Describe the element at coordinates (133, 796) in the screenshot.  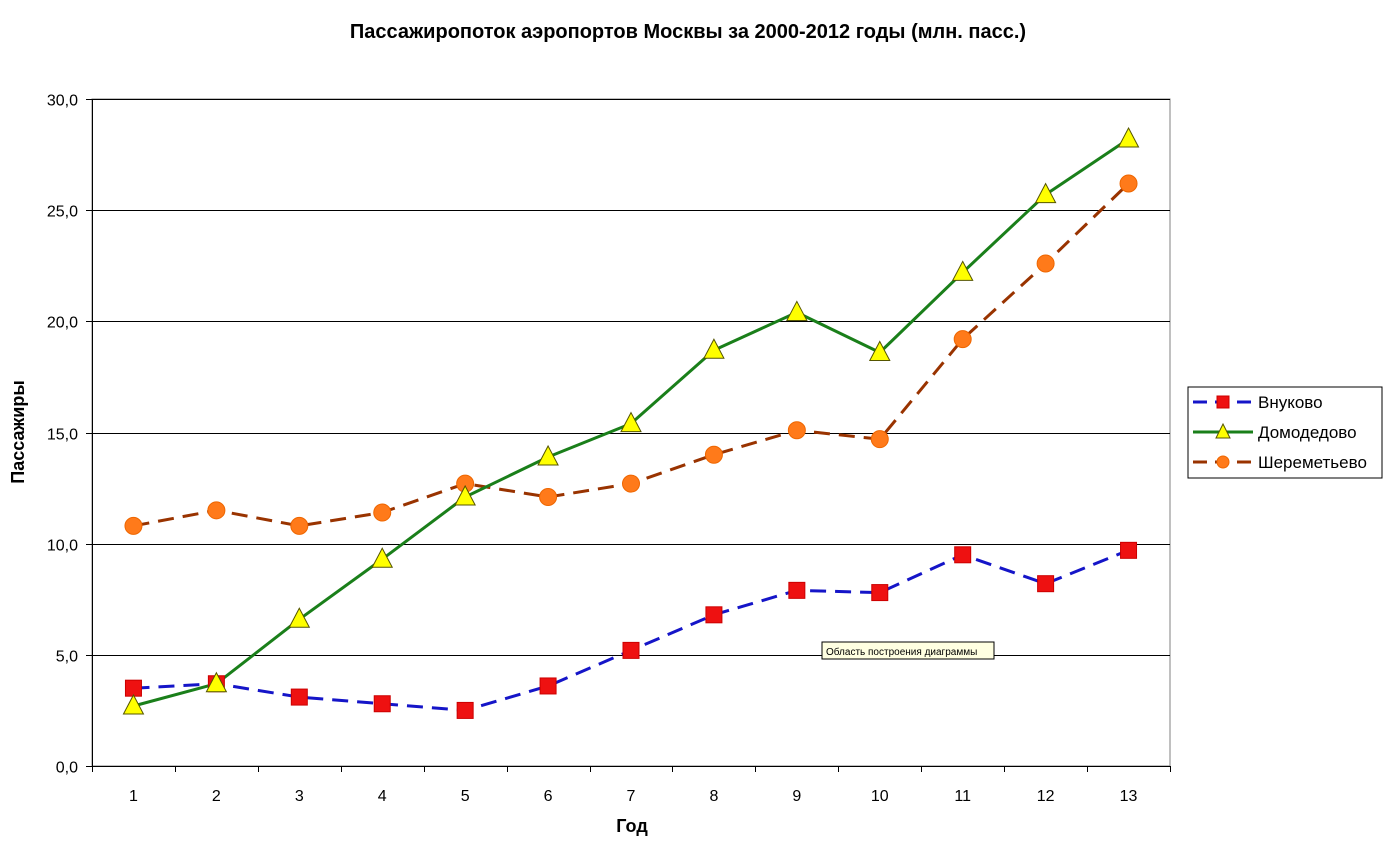
I see `x-tick-label: 1` at that location.